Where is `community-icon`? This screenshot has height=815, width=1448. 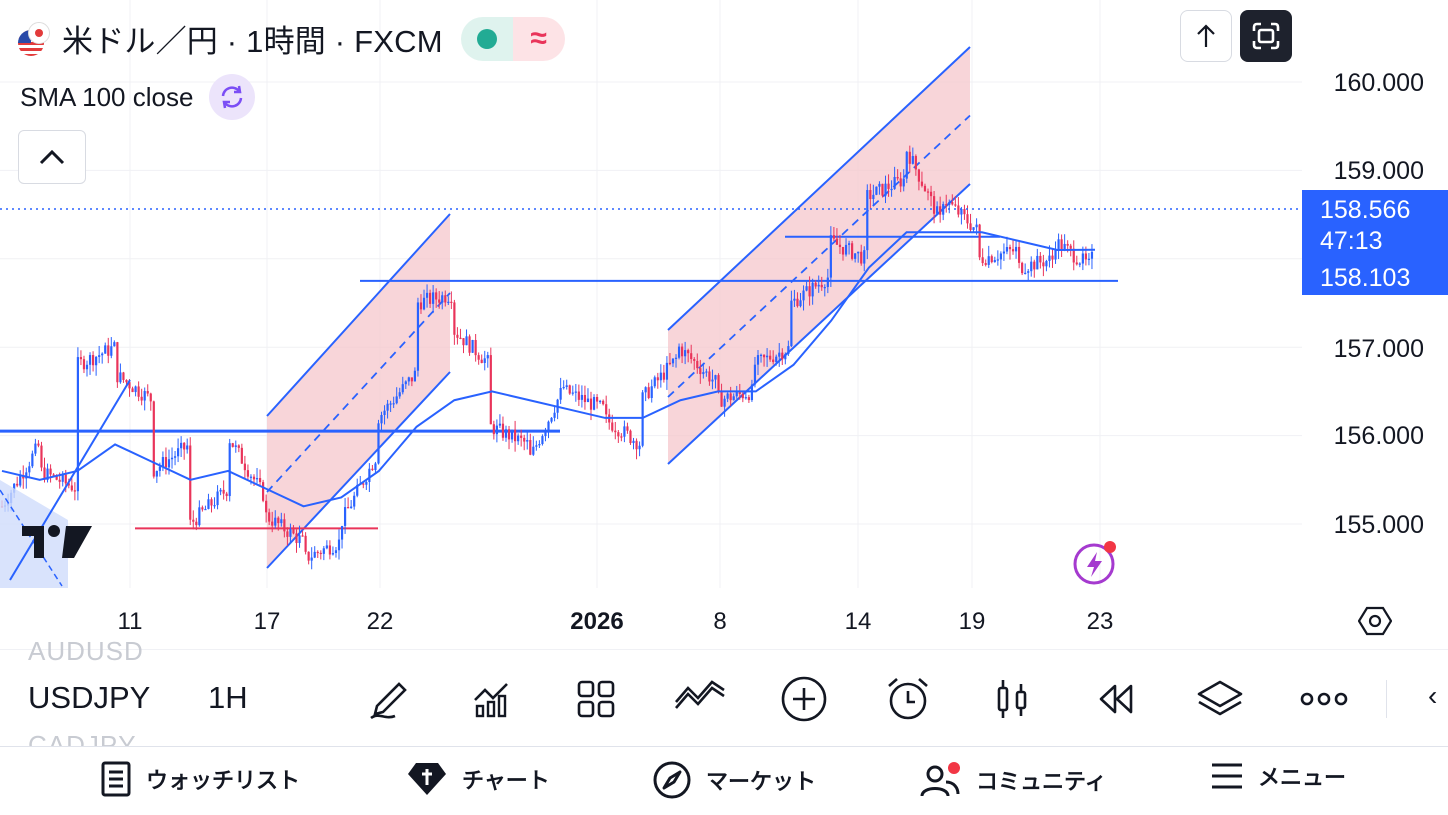
community-icon is located at coordinates (940, 779).